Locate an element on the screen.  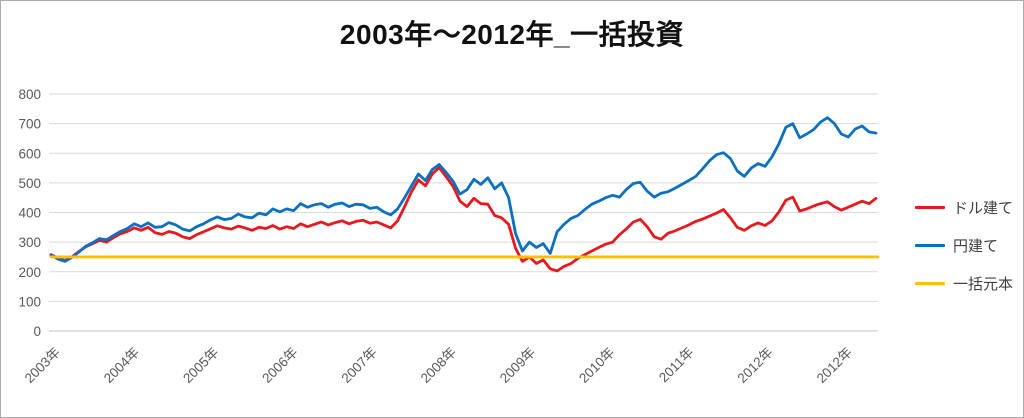
legend-label-yen: 円建て is located at coordinates (975, 246).